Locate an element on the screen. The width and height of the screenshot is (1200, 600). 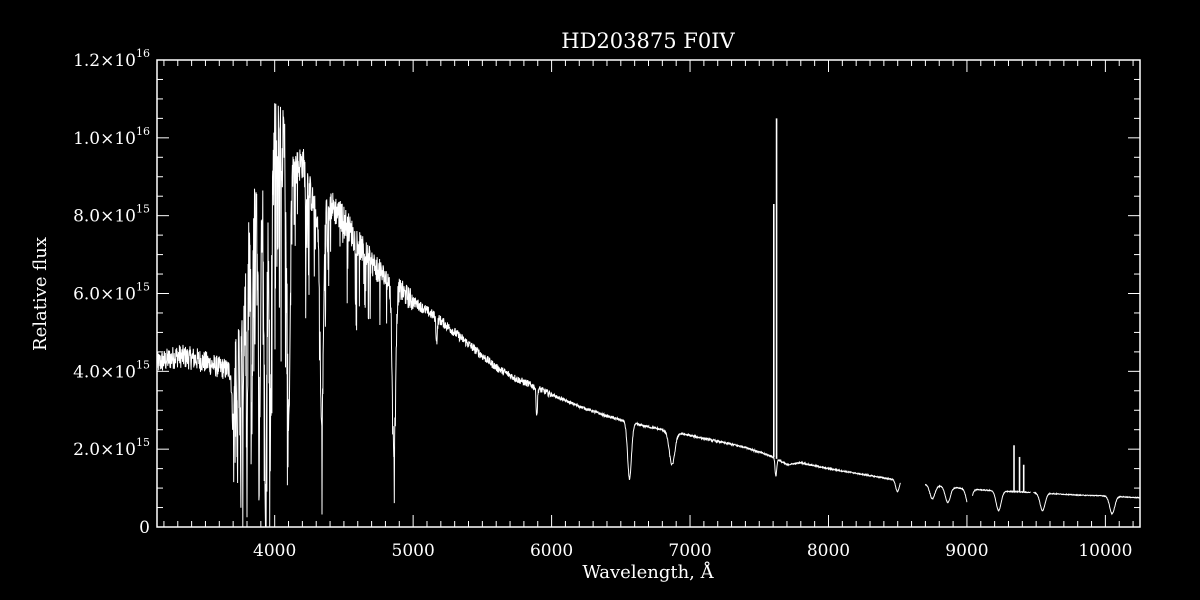
x-tick-label: 4000 is located at coordinates (274, 551).